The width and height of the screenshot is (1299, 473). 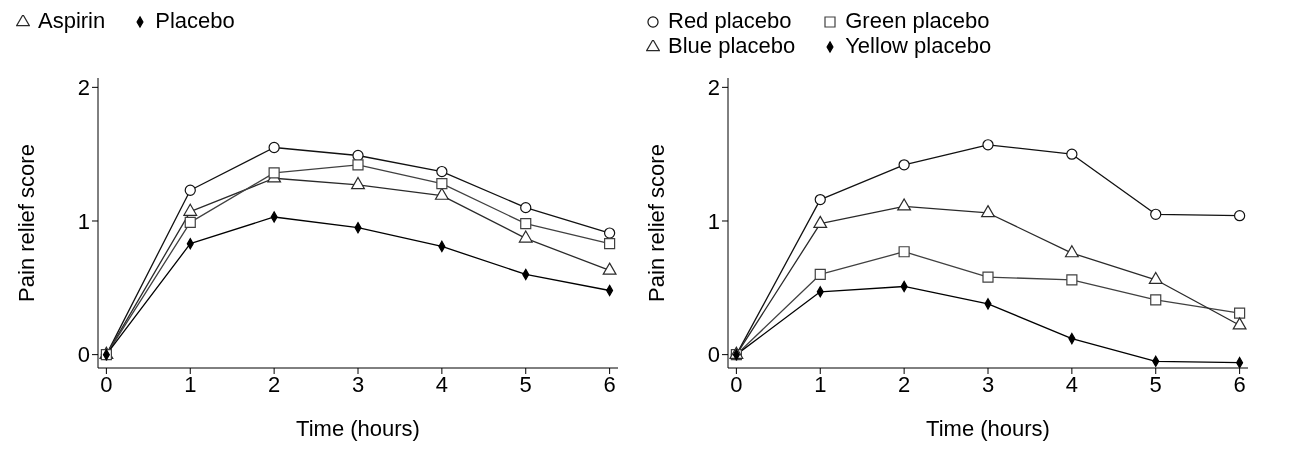 What do you see at coordinates (917, 20) in the screenshot?
I see `legend-label: Green placebo` at bounding box center [917, 20].